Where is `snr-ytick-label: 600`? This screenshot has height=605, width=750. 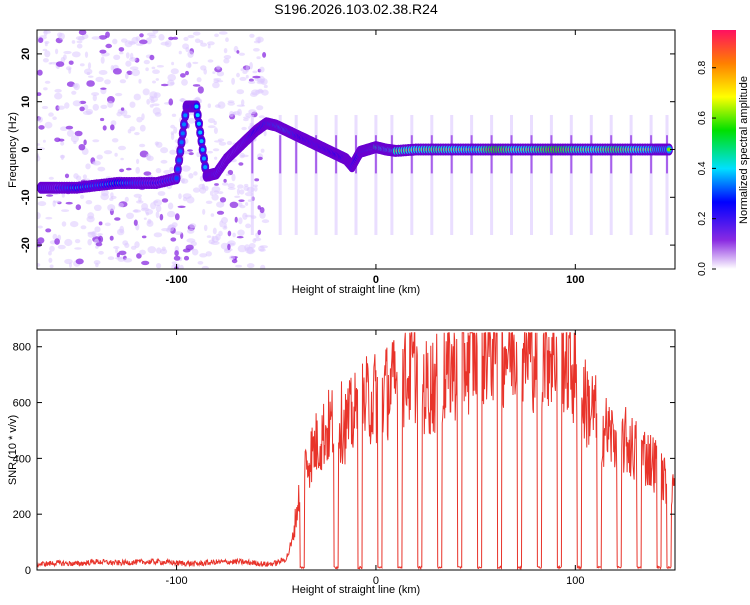
snr-ytick-label: 600 is located at coordinates (22, 404).